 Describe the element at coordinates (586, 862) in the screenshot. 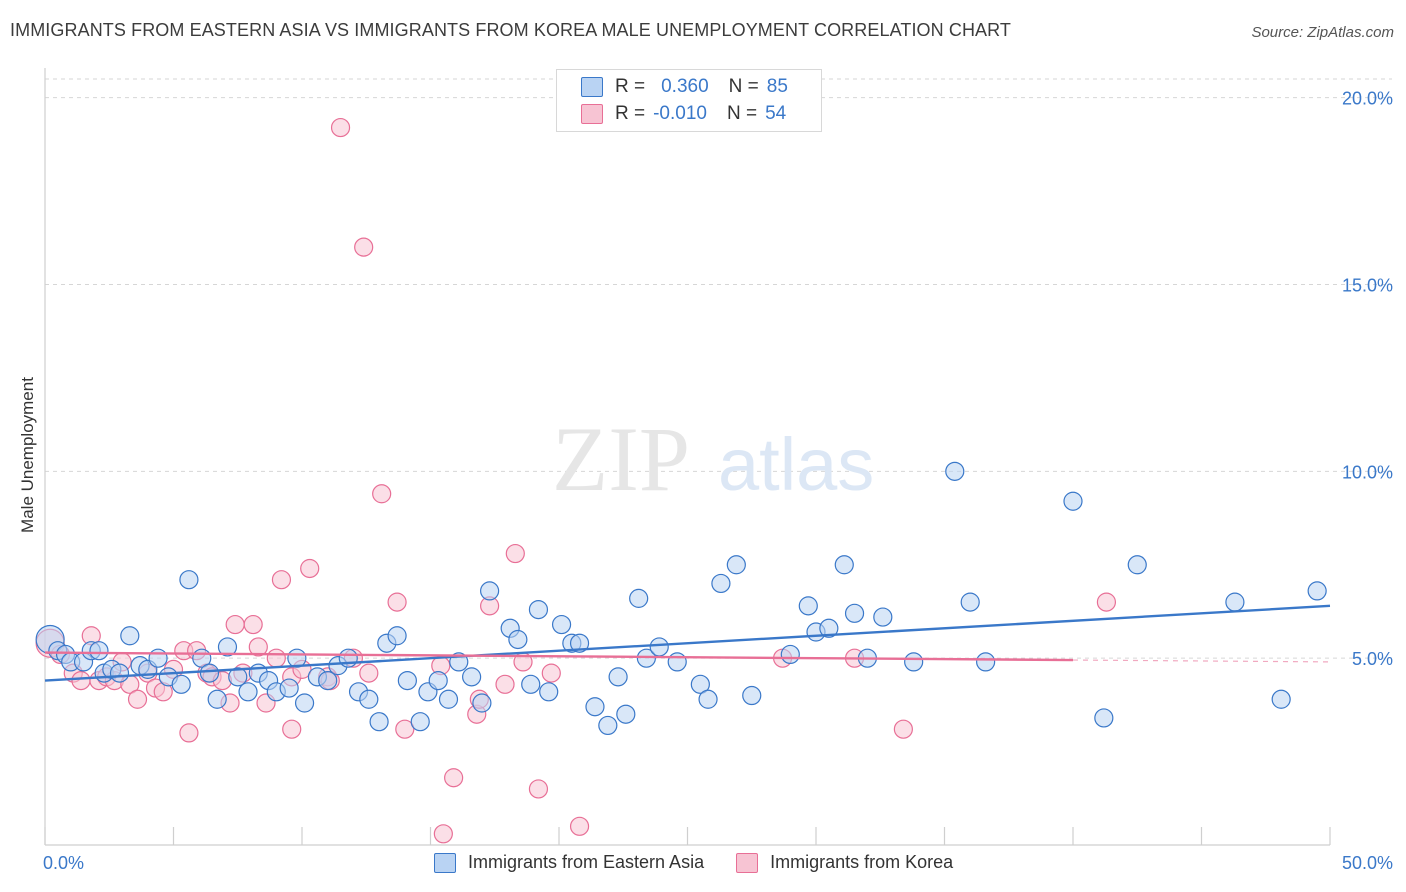

I see `legend-label: Immigrants from Eastern Asia` at that location.